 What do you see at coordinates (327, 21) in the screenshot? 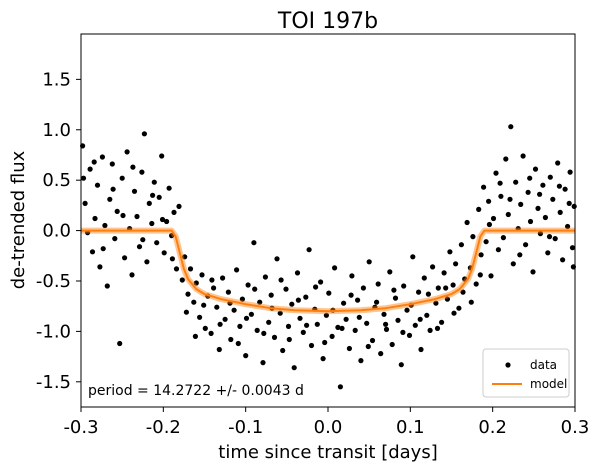
I see `chart-title: TOI 197b` at bounding box center [327, 21].